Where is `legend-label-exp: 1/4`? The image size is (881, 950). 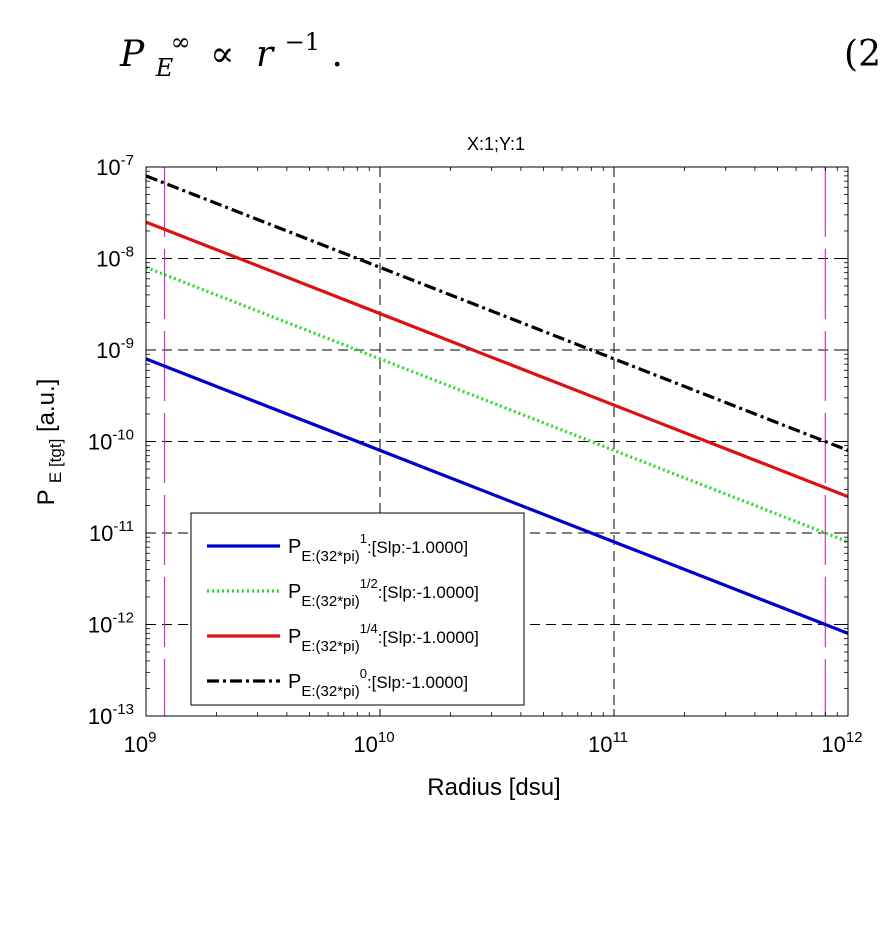
legend-label-exp: 1/4 is located at coordinates (369, 628).